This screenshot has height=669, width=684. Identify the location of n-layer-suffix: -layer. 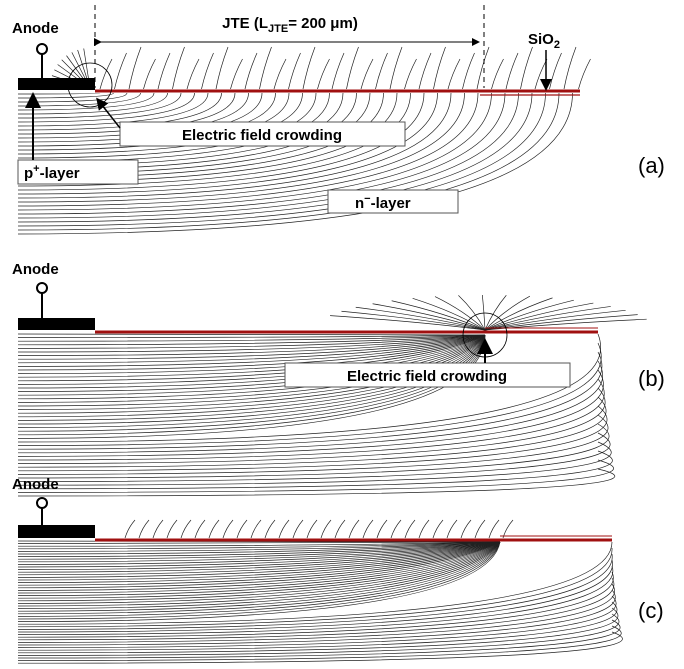
(391, 203).